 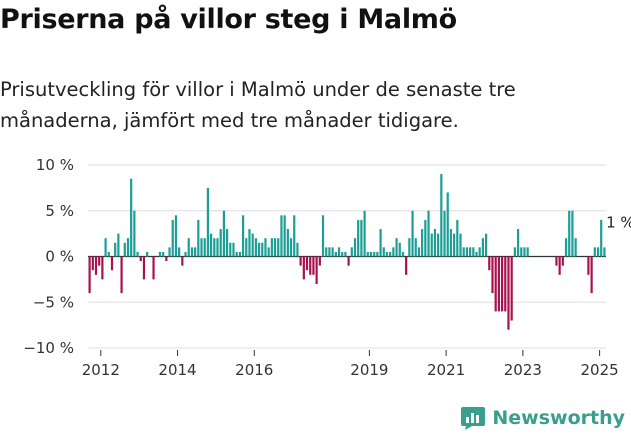 What do you see at coordinates (55, 165) in the screenshot?
I see `y-tick-label: 10 %` at bounding box center [55, 165].